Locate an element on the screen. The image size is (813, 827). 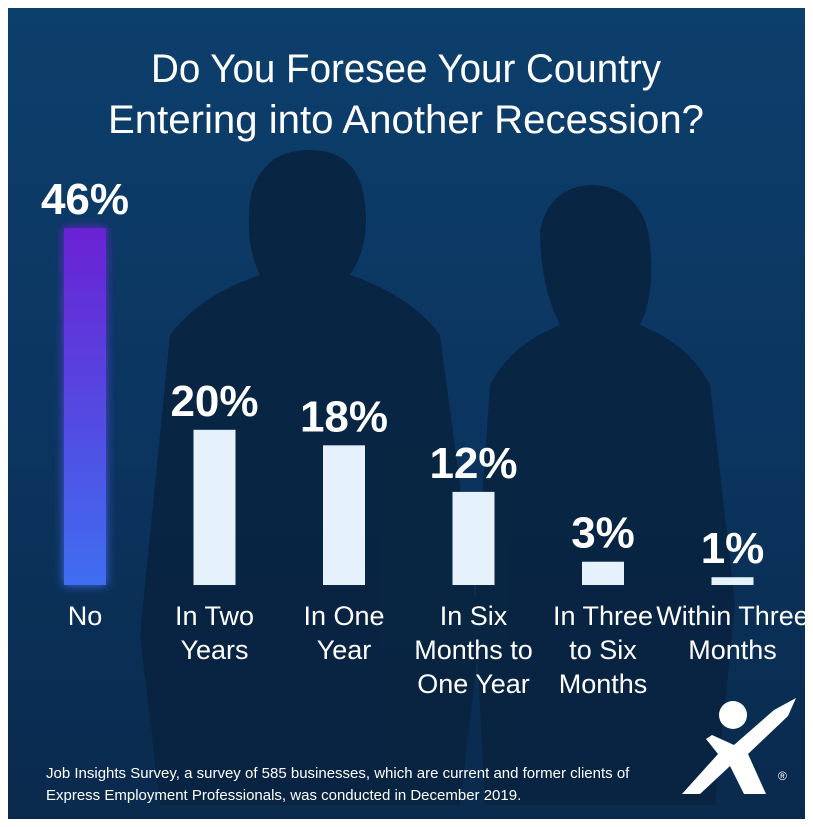
x-tick-label: Year is located at coordinates (344, 650).